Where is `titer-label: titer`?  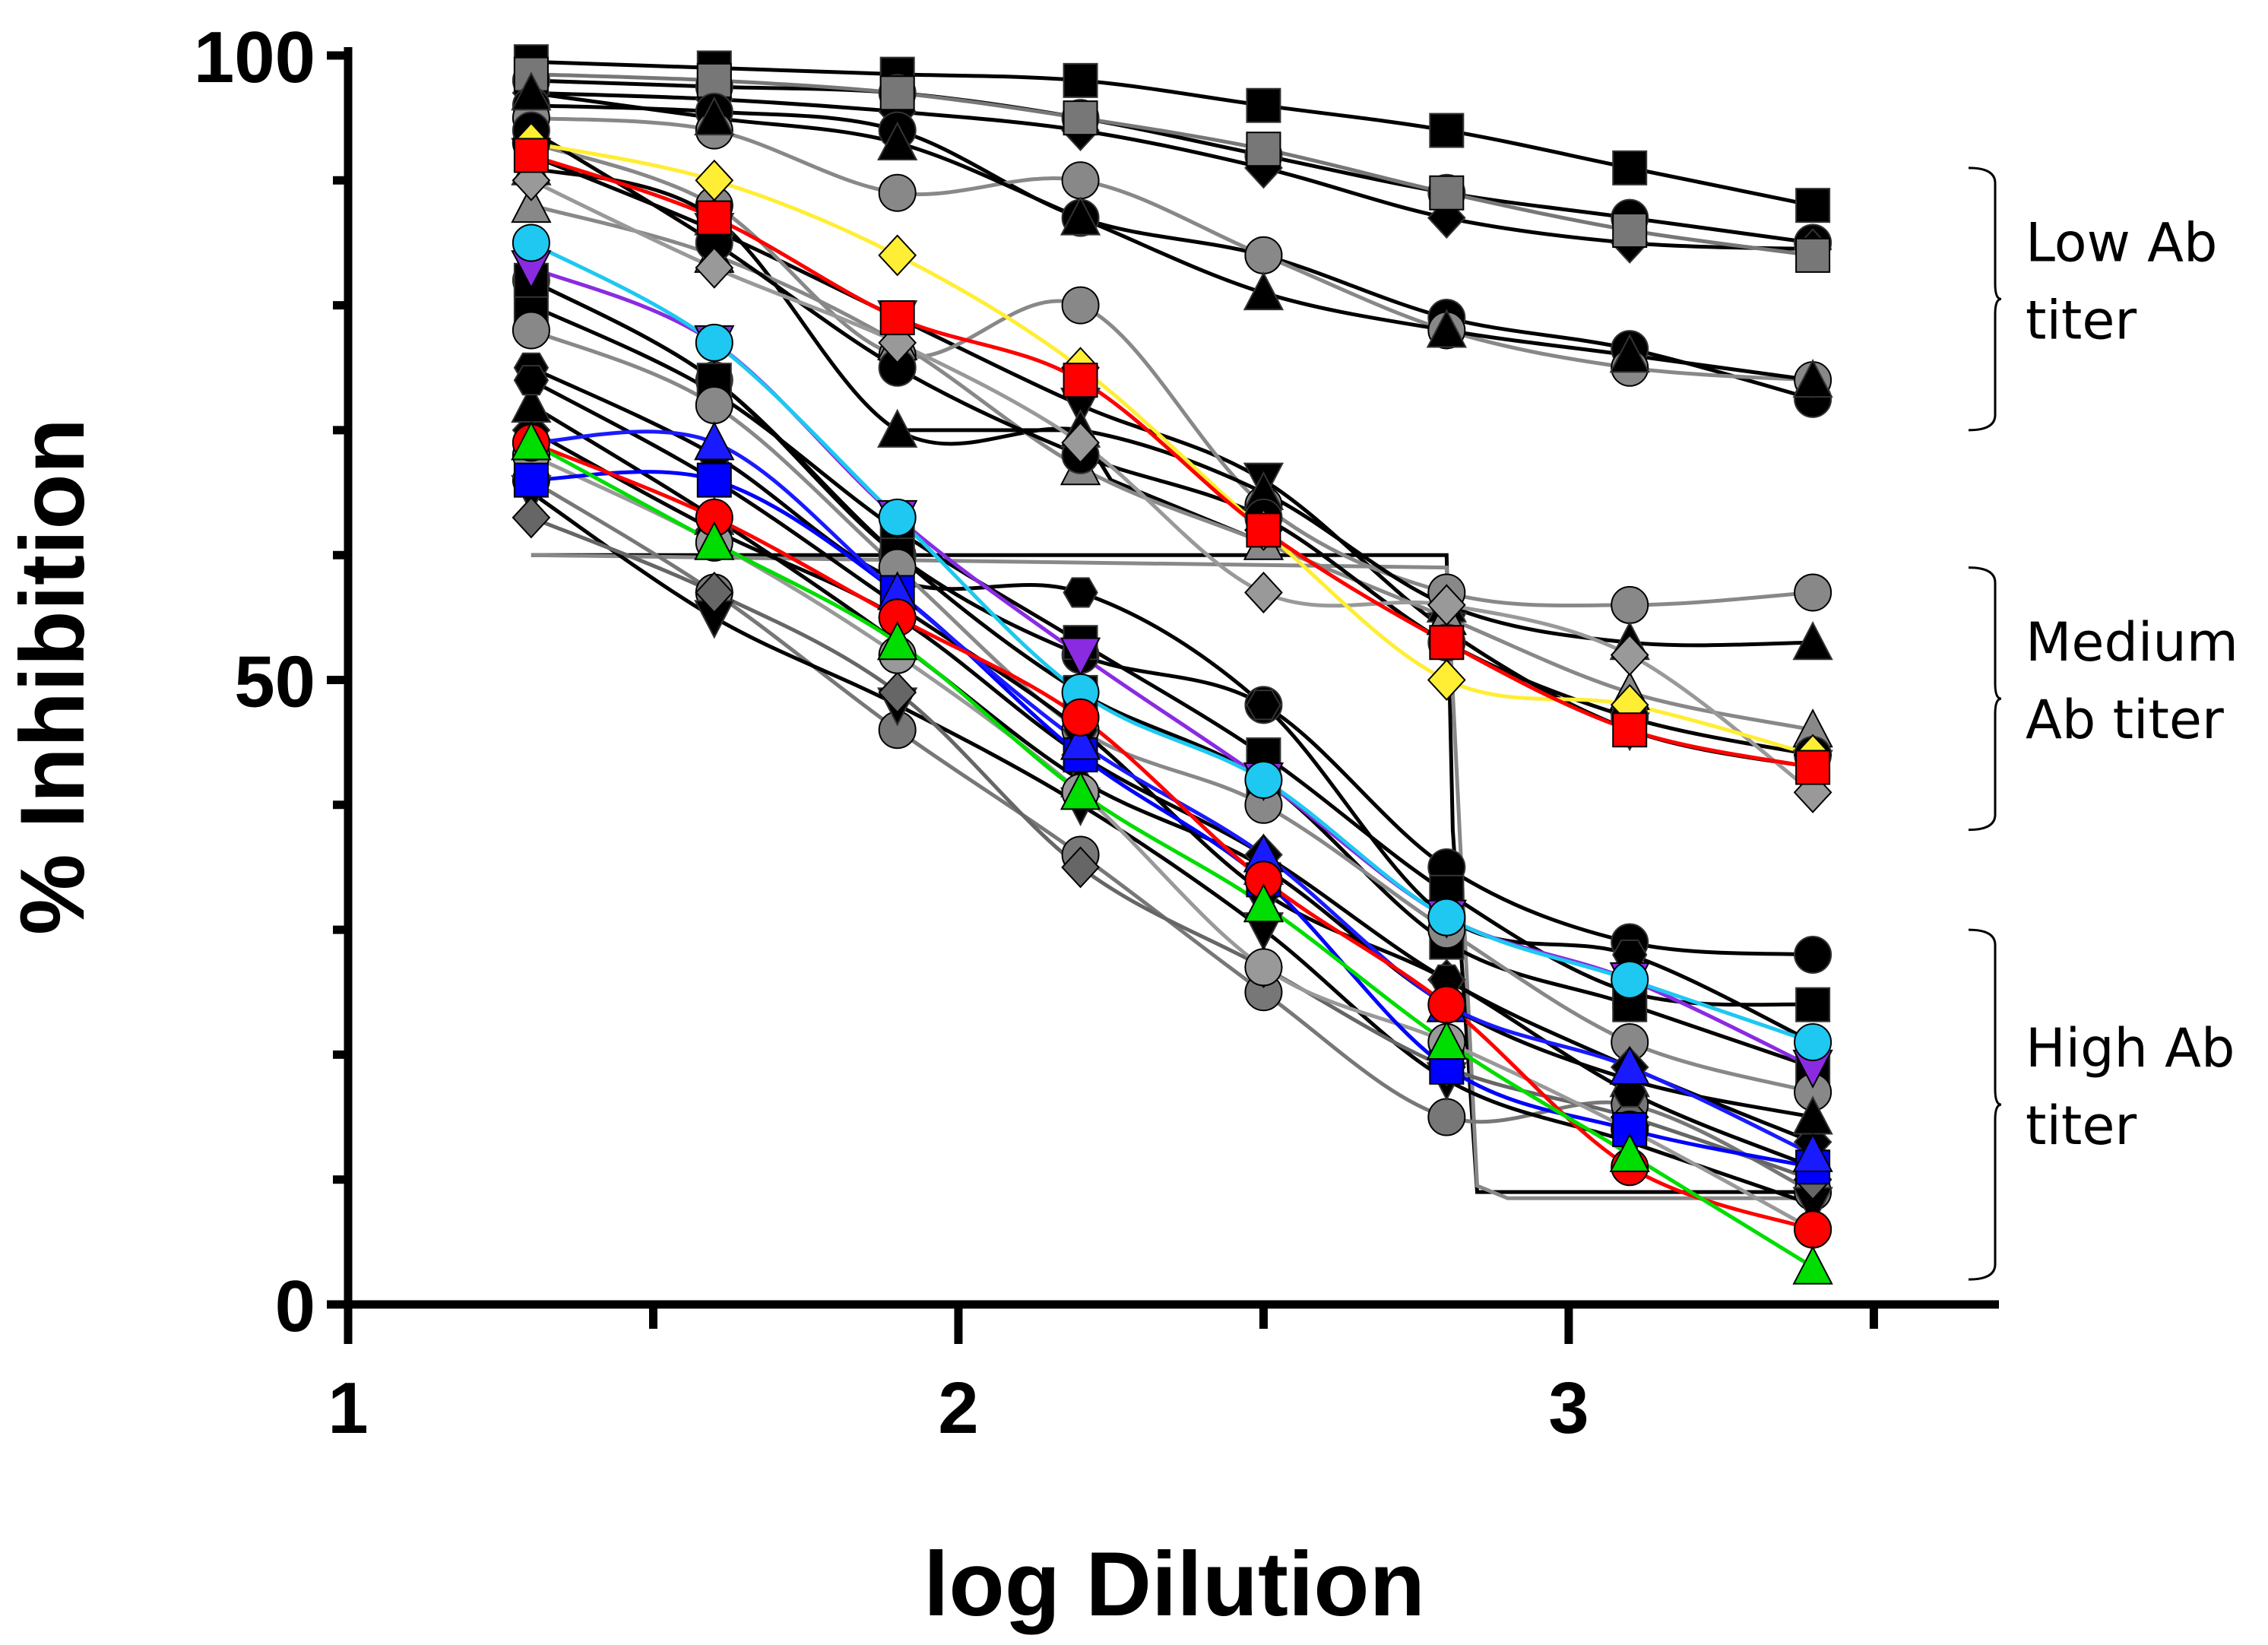 titer-label: titer is located at coordinates (2081, 1126).